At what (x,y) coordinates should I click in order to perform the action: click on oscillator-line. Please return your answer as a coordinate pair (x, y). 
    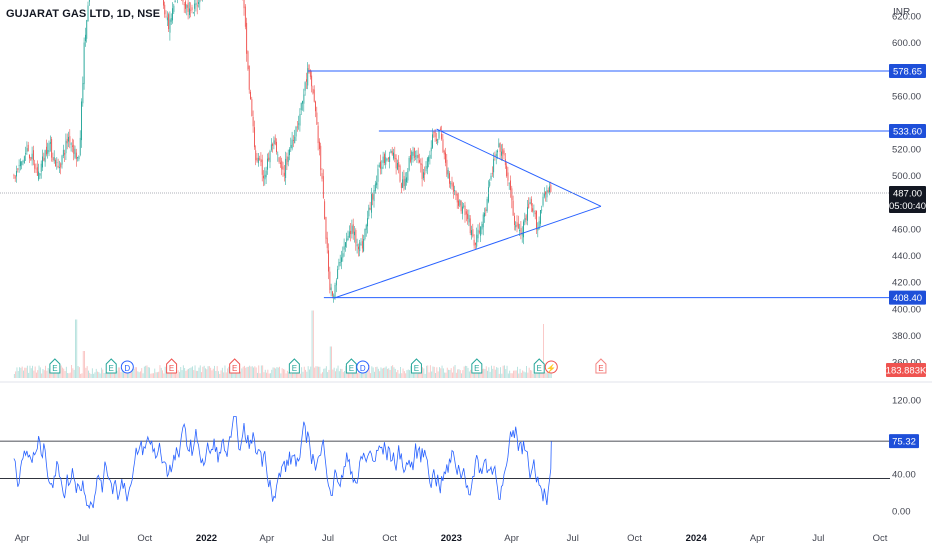
    Looking at the image, I should click on (282, 463).